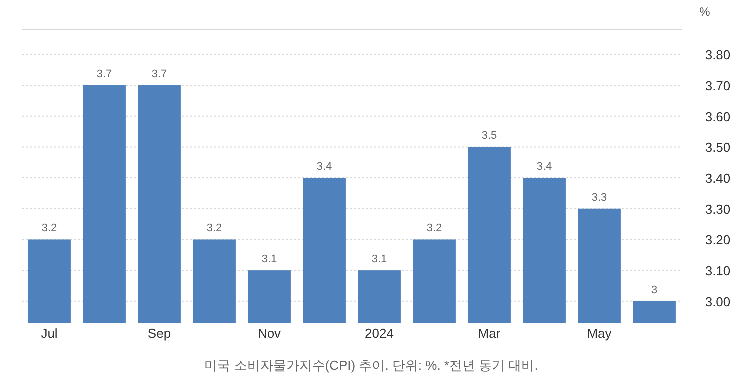 This screenshot has width=743, height=384. I want to click on y-tick-label: 3.60, so click(718, 116).